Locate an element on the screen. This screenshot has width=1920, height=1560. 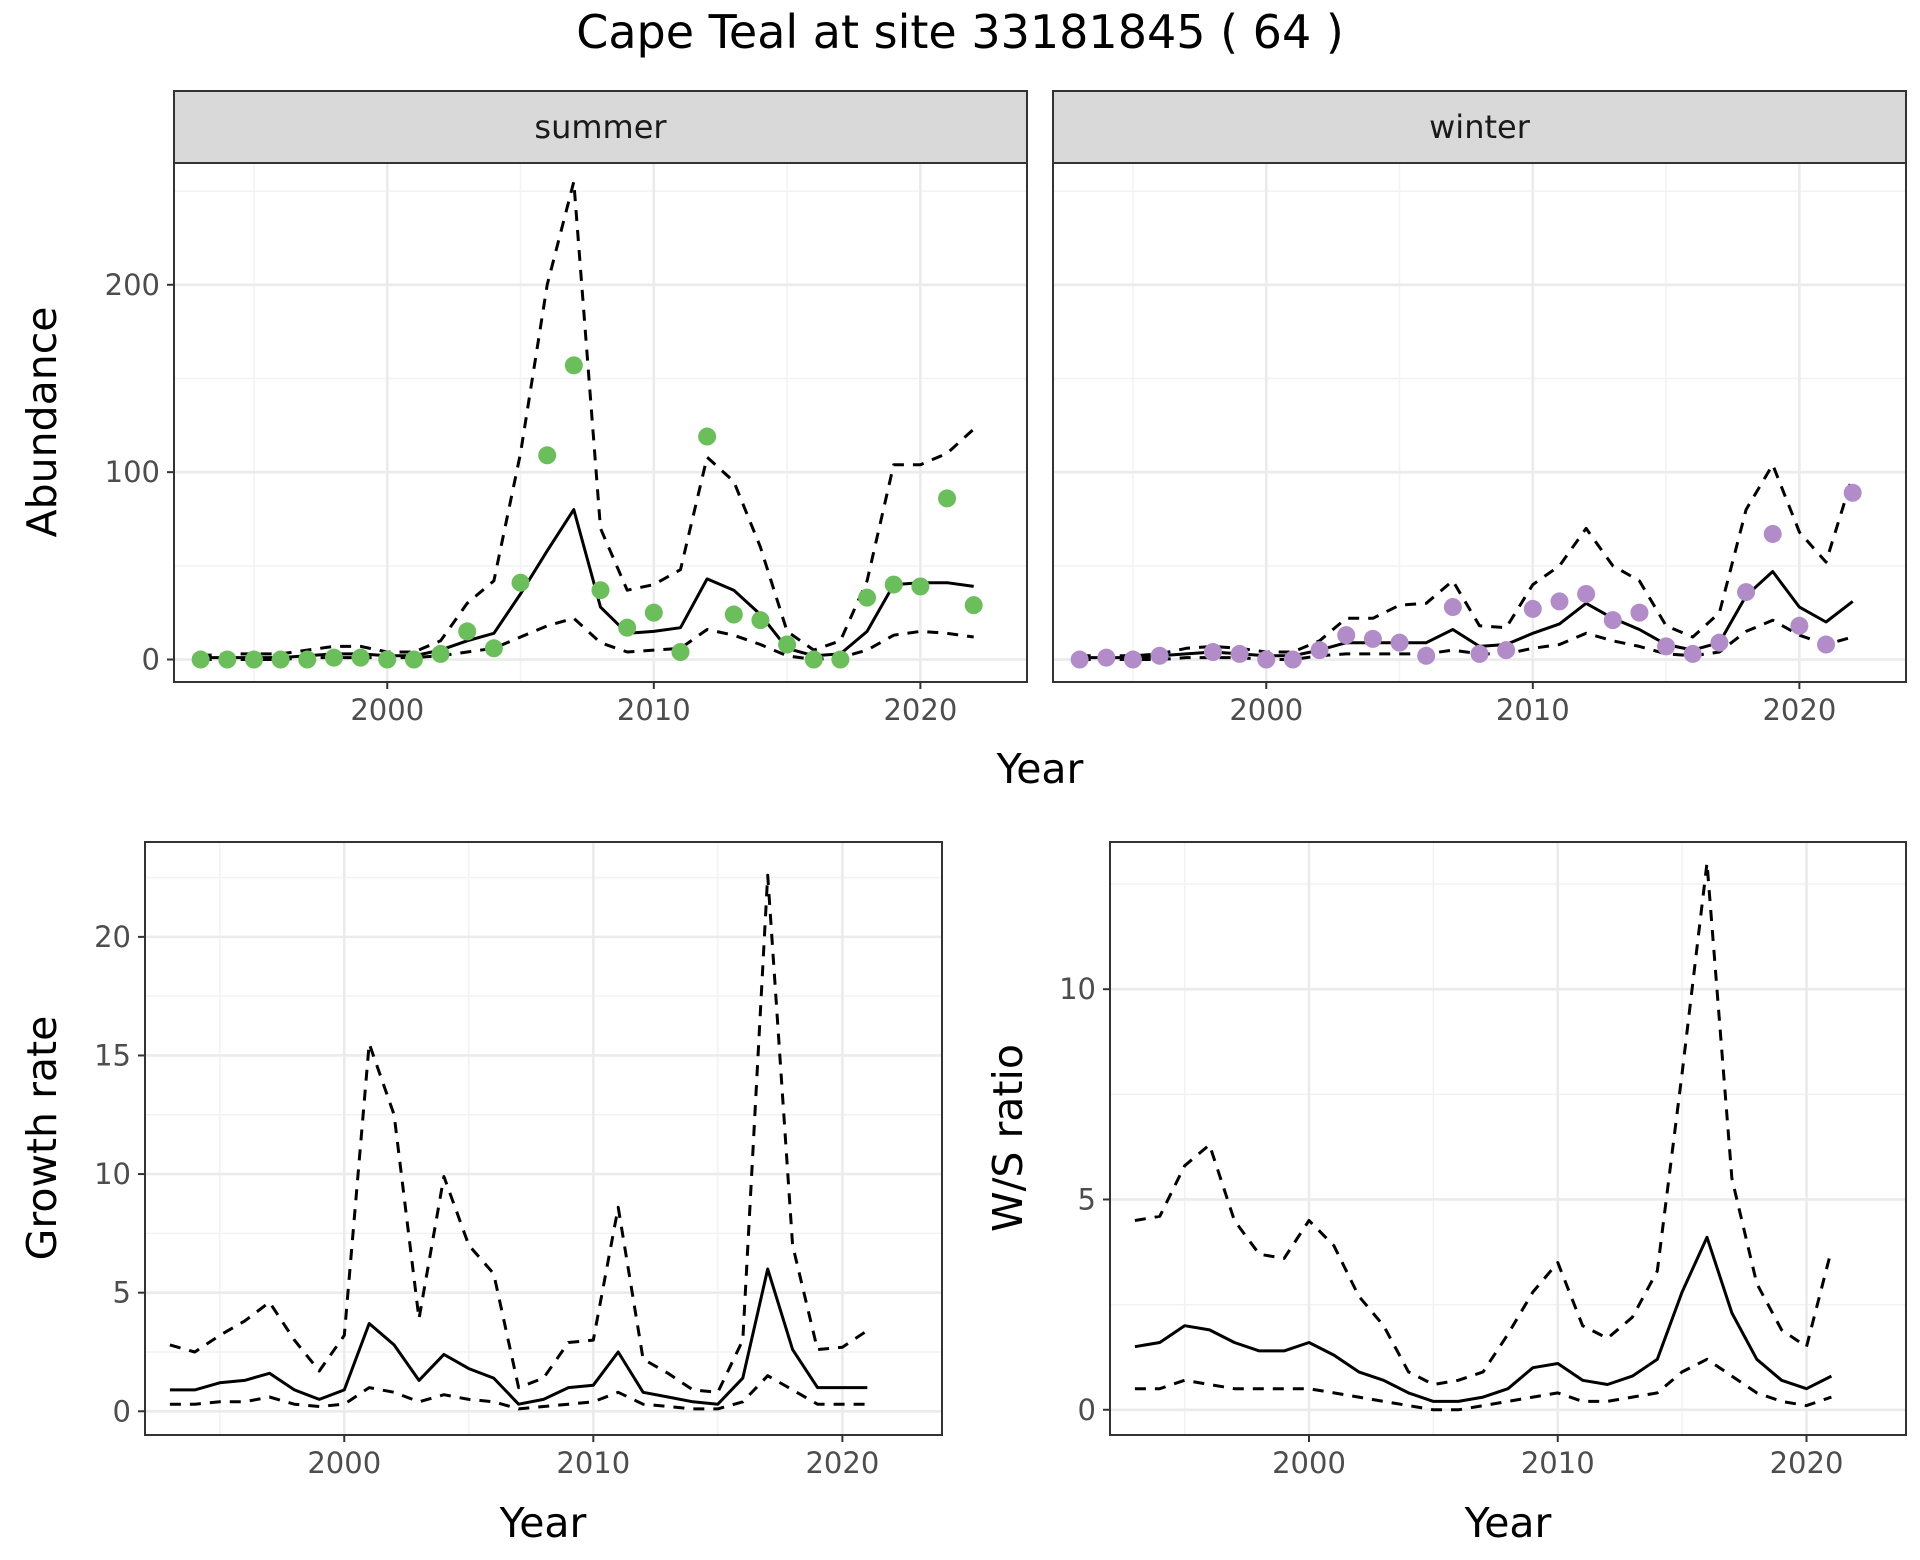
facet-label: summer is located at coordinates (600, 127).